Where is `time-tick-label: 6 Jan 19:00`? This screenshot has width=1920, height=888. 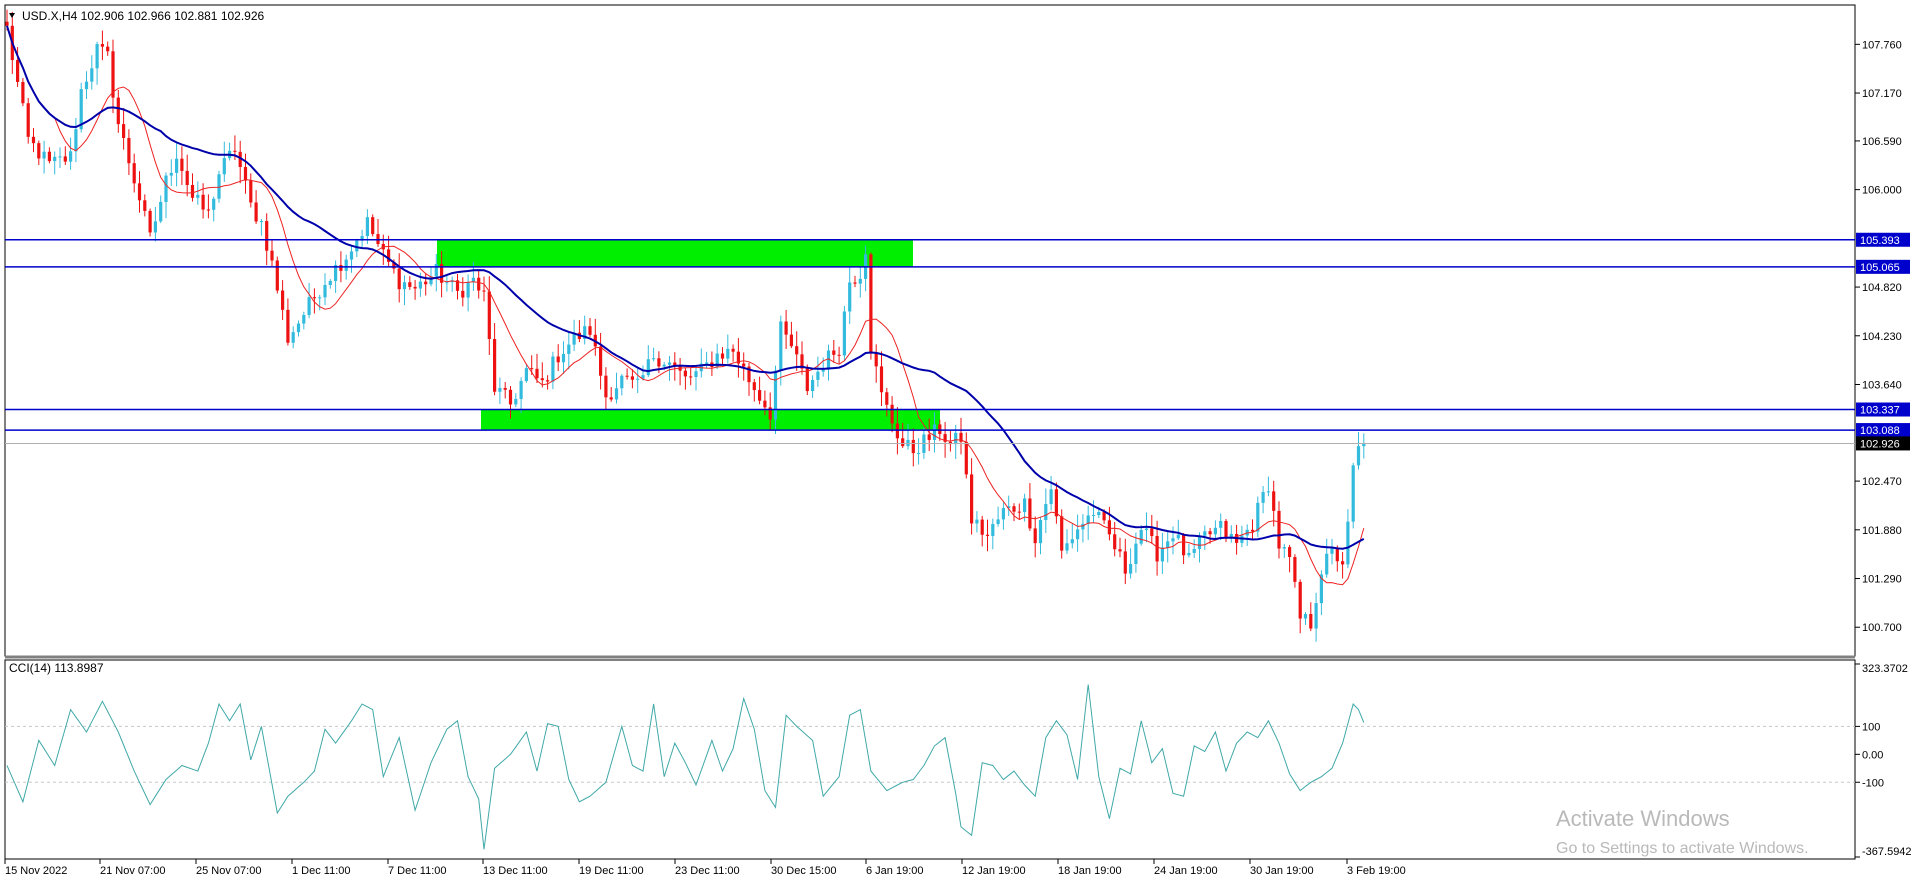
time-tick-label: 6 Jan 19:00 is located at coordinates (895, 871).